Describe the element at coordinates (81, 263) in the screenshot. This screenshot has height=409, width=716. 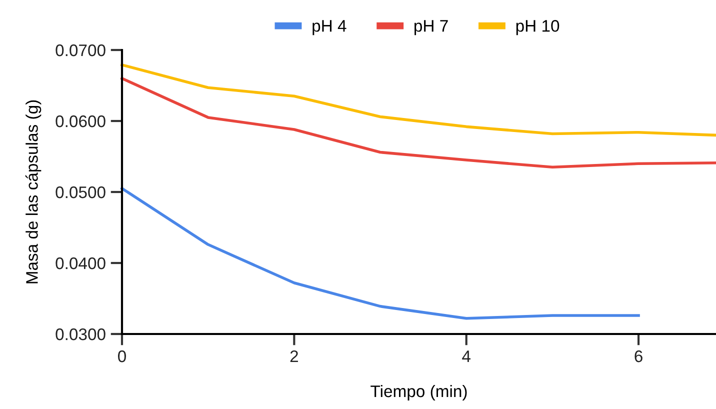
I see `y-tick-label: 0.0400` at that location.